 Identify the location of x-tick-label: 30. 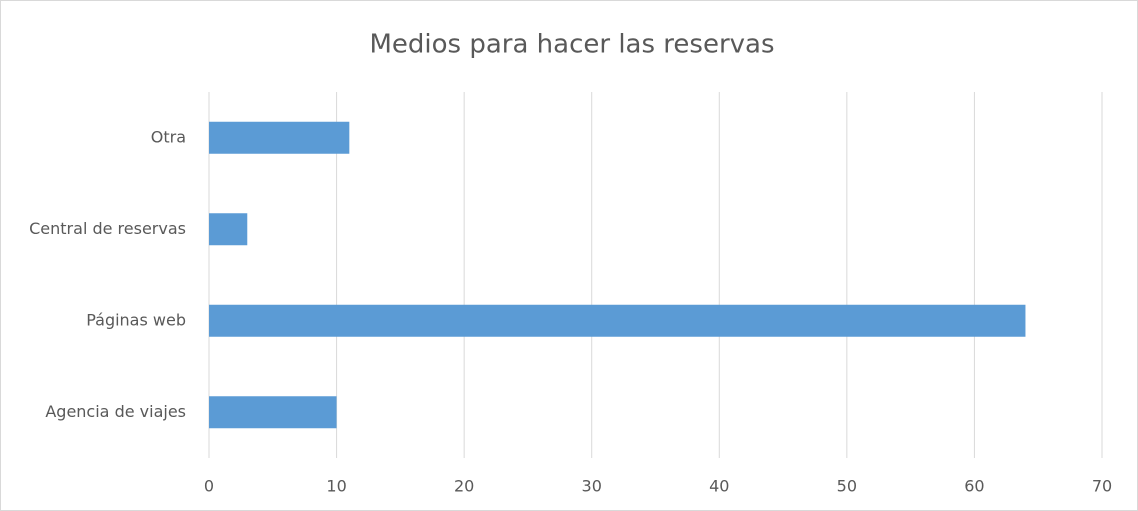
(592, 486).